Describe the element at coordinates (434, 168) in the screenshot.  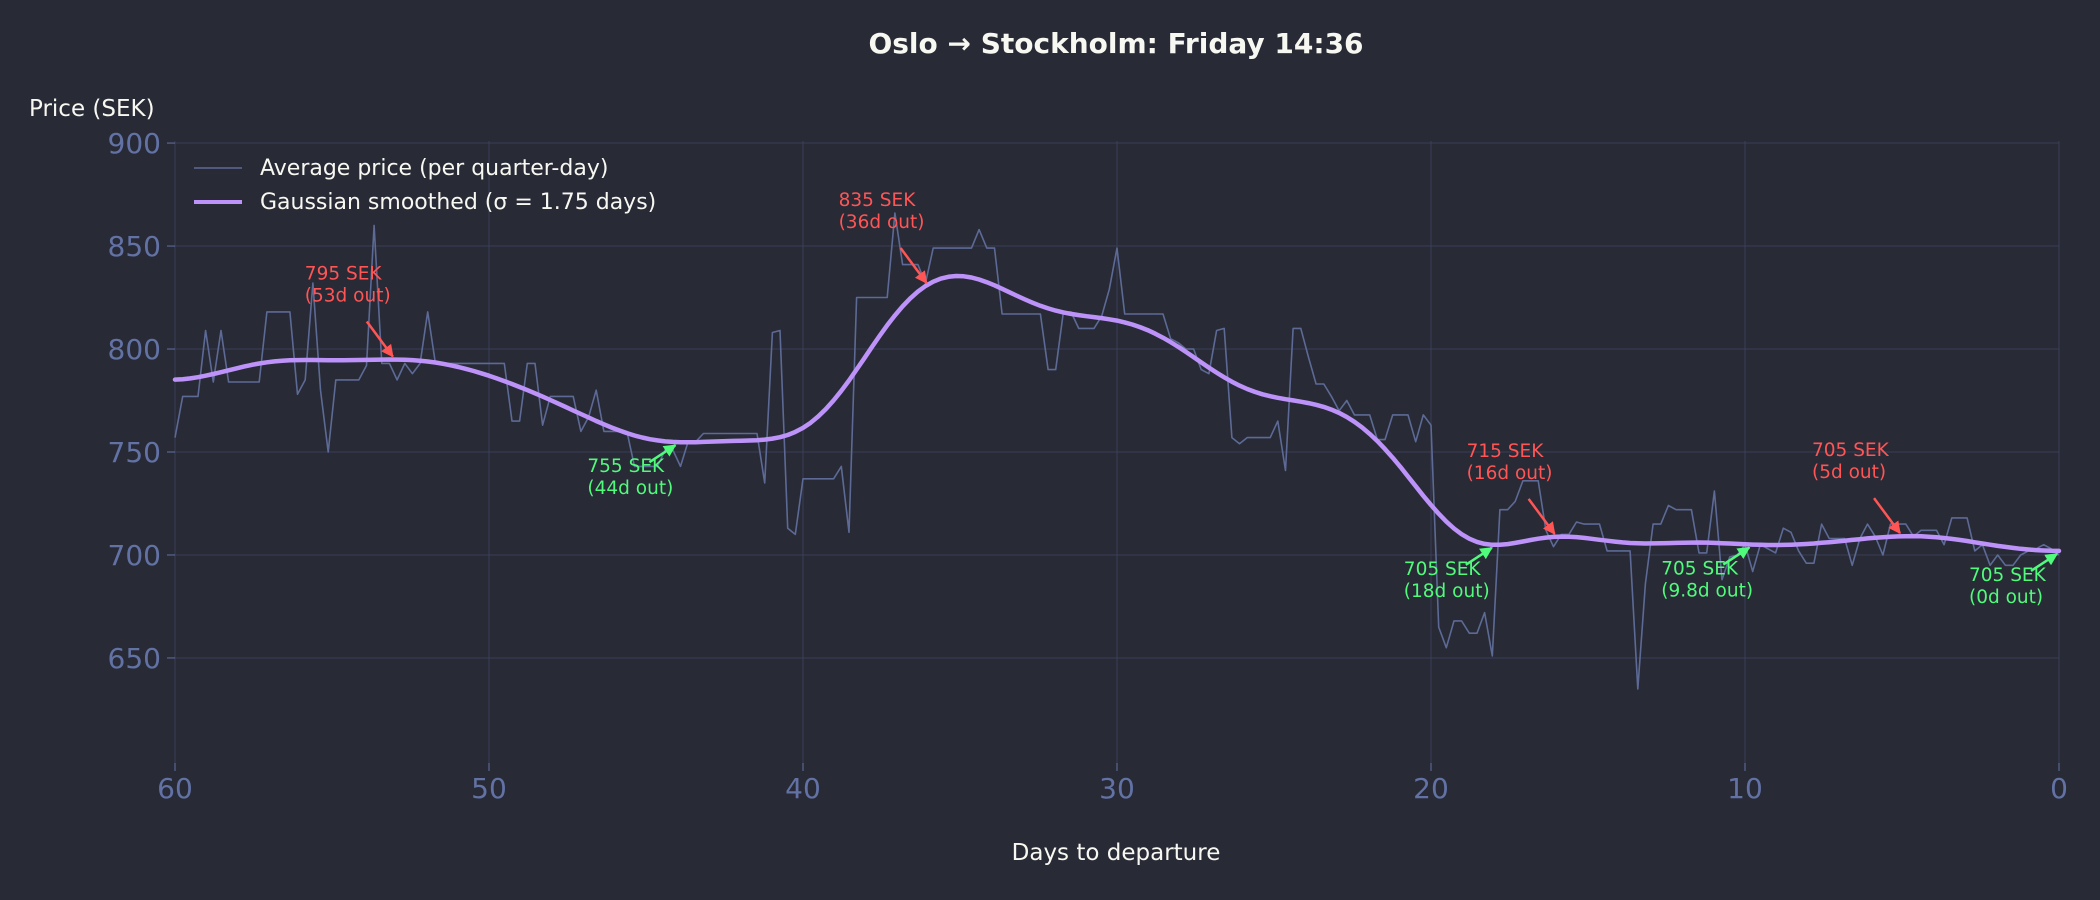
I see `legend-raw-label: Average price (per quarter-day)` at that location.